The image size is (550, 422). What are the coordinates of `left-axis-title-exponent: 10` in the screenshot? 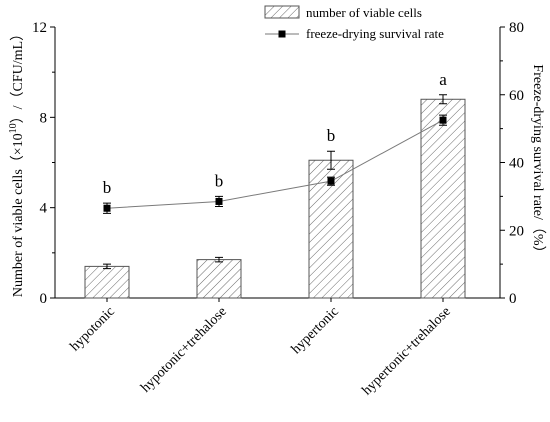 It's located at (13, 128).